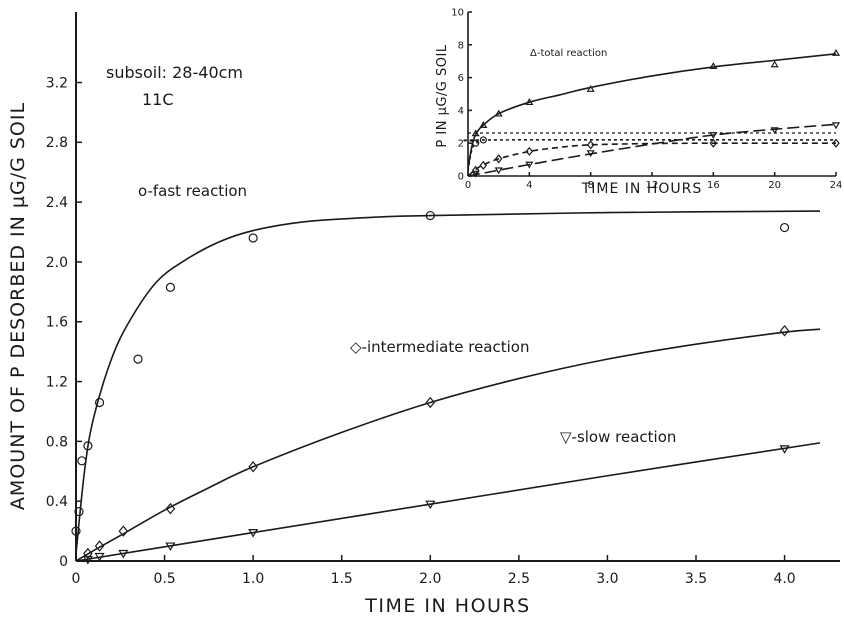 The width and height of the screenshot is (844, 620). What do you see at coordinates (57, 382) in the screenshot?
I see `main-y-tick-label-1-2: 1.2` at bounding box center [57, 382].